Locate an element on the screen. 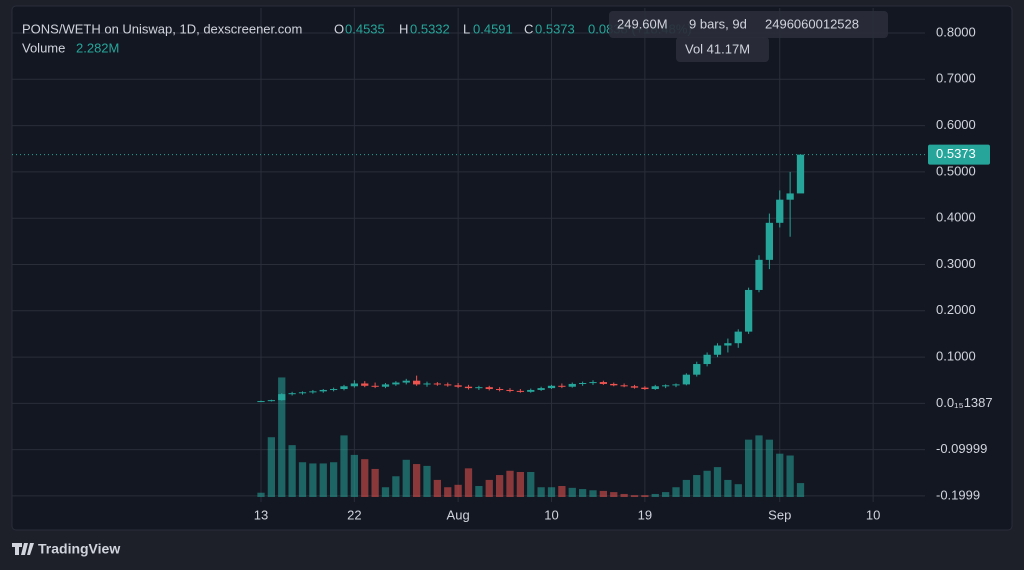 The height and width of the screenshot is (570, 1024). x-tick-label: 22 is located at coordinates (354, 514).